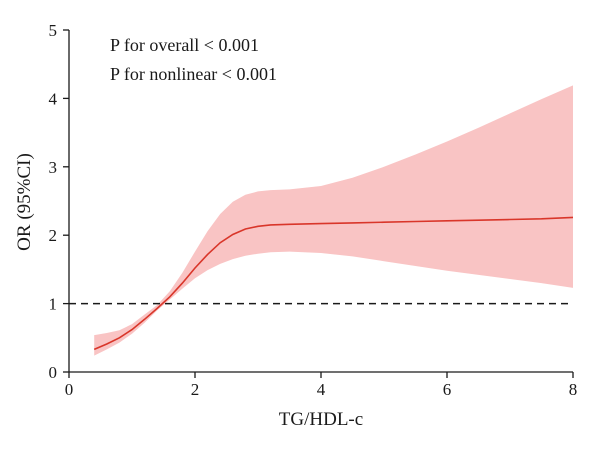 The image size is (600, 449). Describe the element at coordinates (53, 372) in the screenshot. I see `y-tick-label: 0` at that location.